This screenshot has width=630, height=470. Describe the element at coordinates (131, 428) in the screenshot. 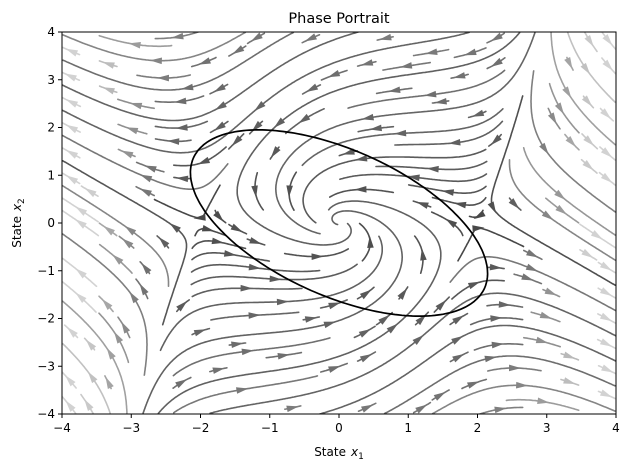

I see `x-tick-label: −3` at that location.